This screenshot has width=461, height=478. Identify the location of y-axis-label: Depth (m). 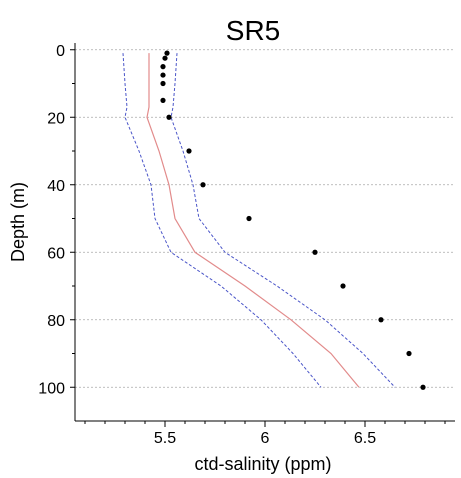
(18, 222).